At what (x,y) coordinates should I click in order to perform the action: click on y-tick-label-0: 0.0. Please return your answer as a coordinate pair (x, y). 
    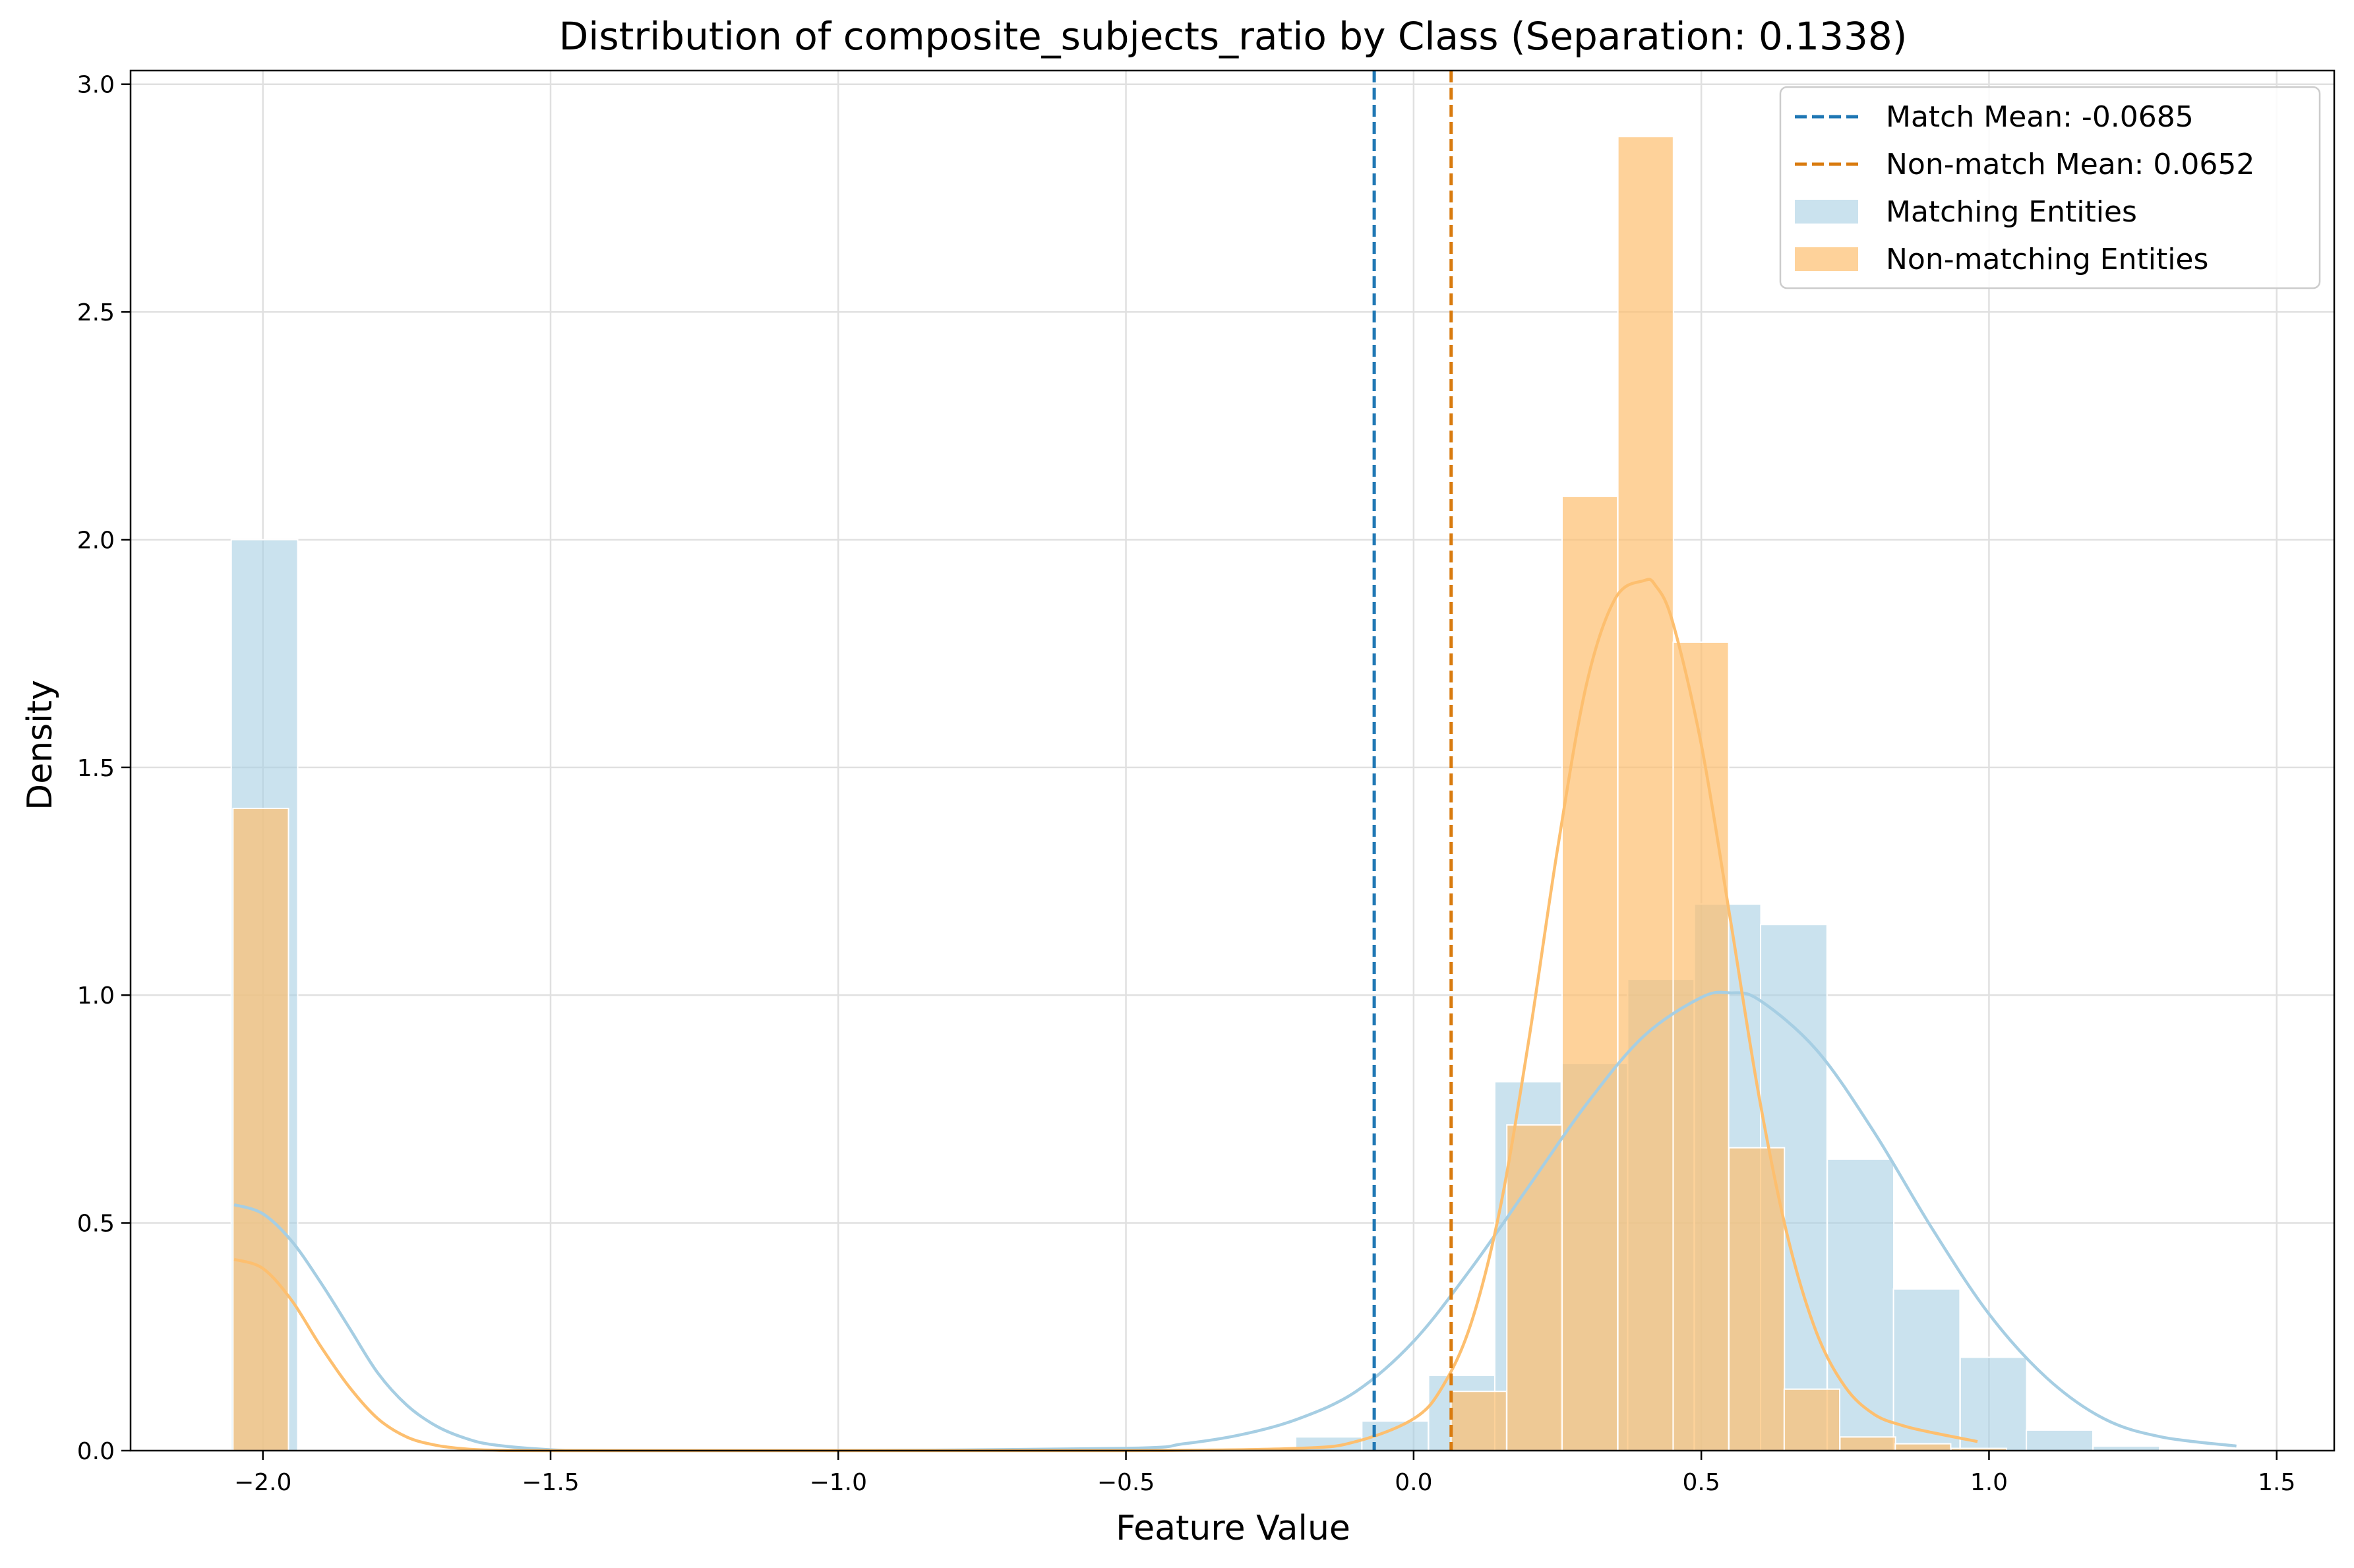
    Looking at the image, I should click on (96, 1452).